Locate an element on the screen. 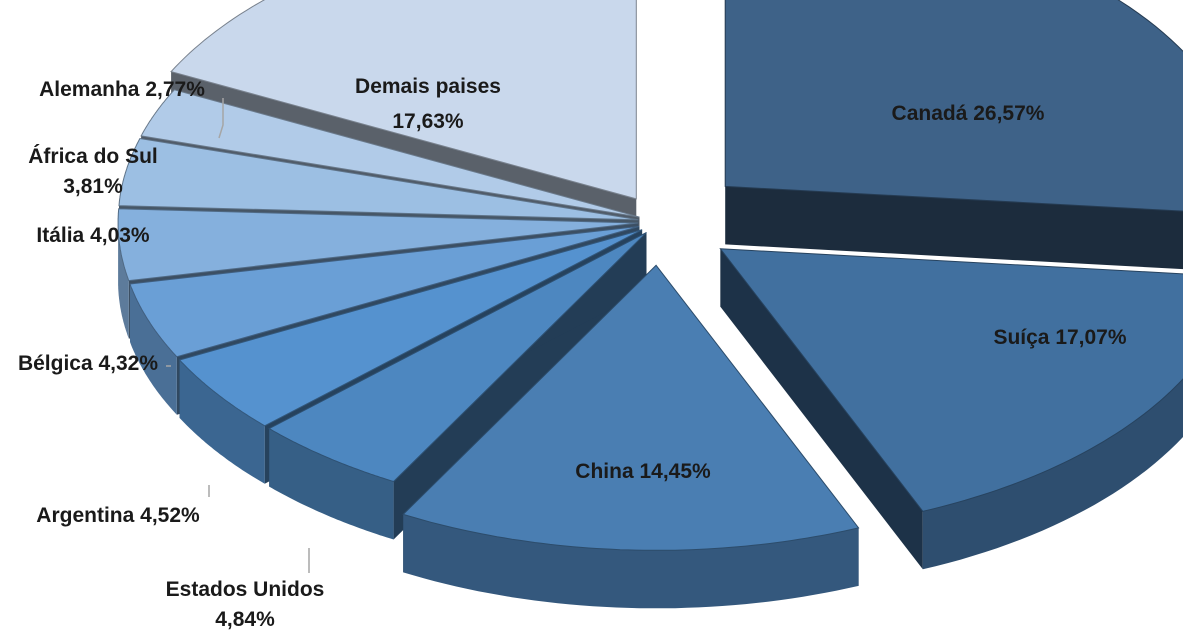 This screenshot has width=1183, height=635. leader-line-alemanha is located at coordinates (221, 118).